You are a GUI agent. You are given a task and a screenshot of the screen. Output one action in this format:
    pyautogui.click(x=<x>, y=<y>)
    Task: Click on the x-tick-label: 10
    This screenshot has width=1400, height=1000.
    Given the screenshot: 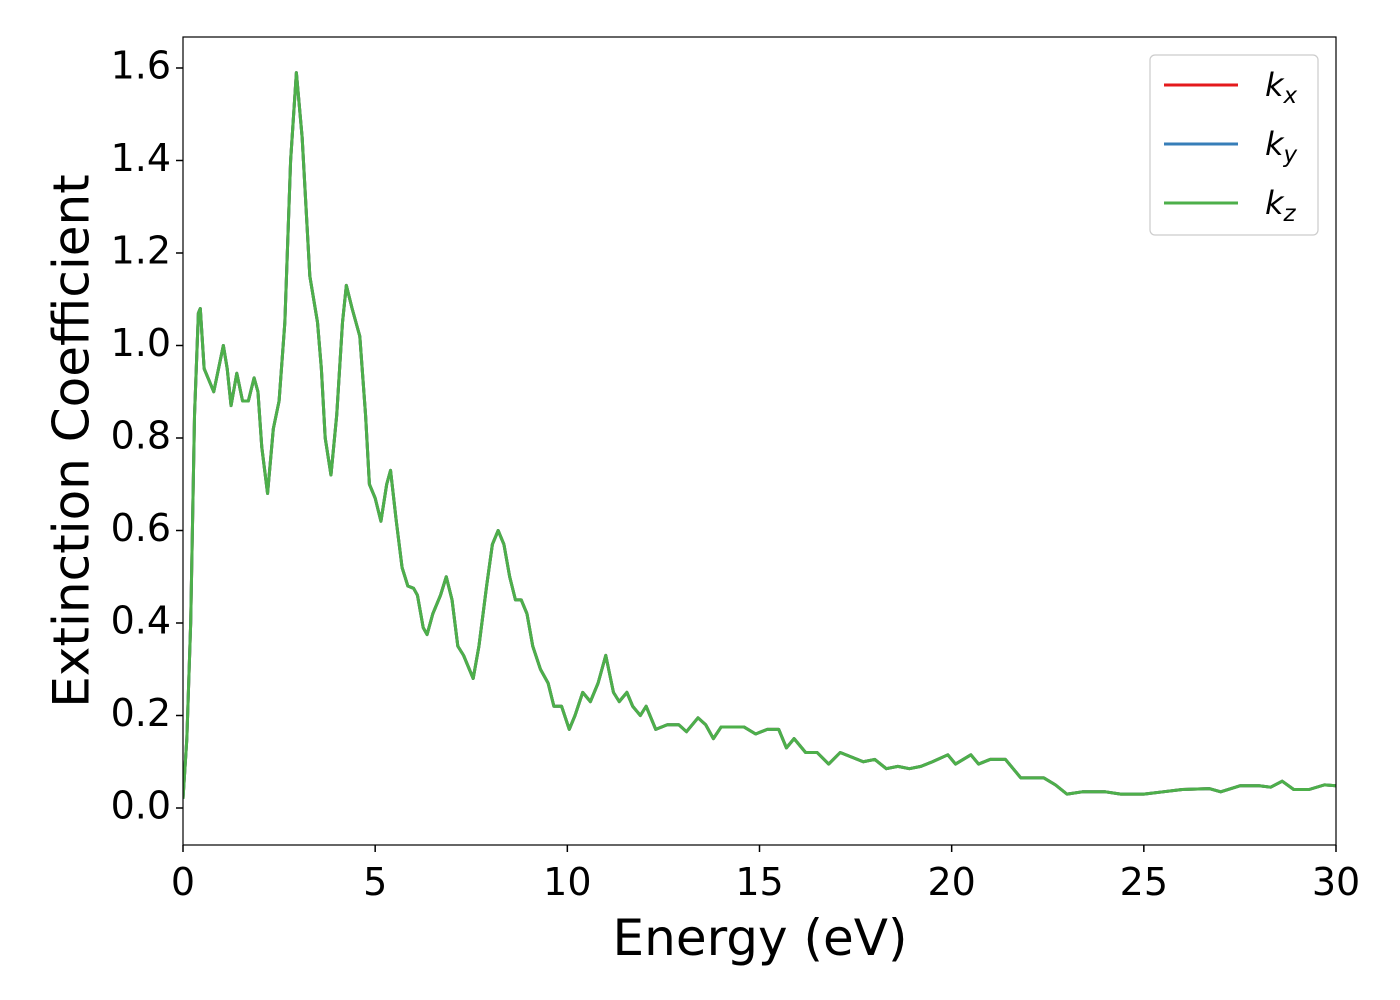 What is the action you would take?
    pyautogui.click(x=567, y=882)
    